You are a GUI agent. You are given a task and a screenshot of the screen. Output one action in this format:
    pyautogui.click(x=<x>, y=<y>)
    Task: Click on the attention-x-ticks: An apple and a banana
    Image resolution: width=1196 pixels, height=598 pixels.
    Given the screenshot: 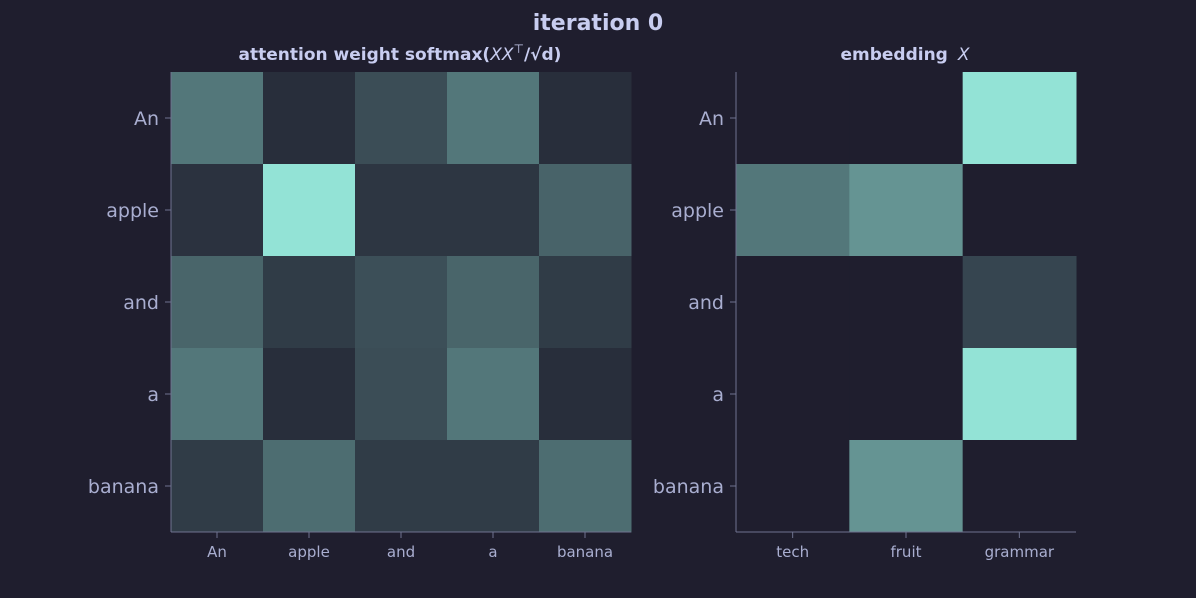 What is the action you would take?
    pyautogui.click(x=410, y=546)
    